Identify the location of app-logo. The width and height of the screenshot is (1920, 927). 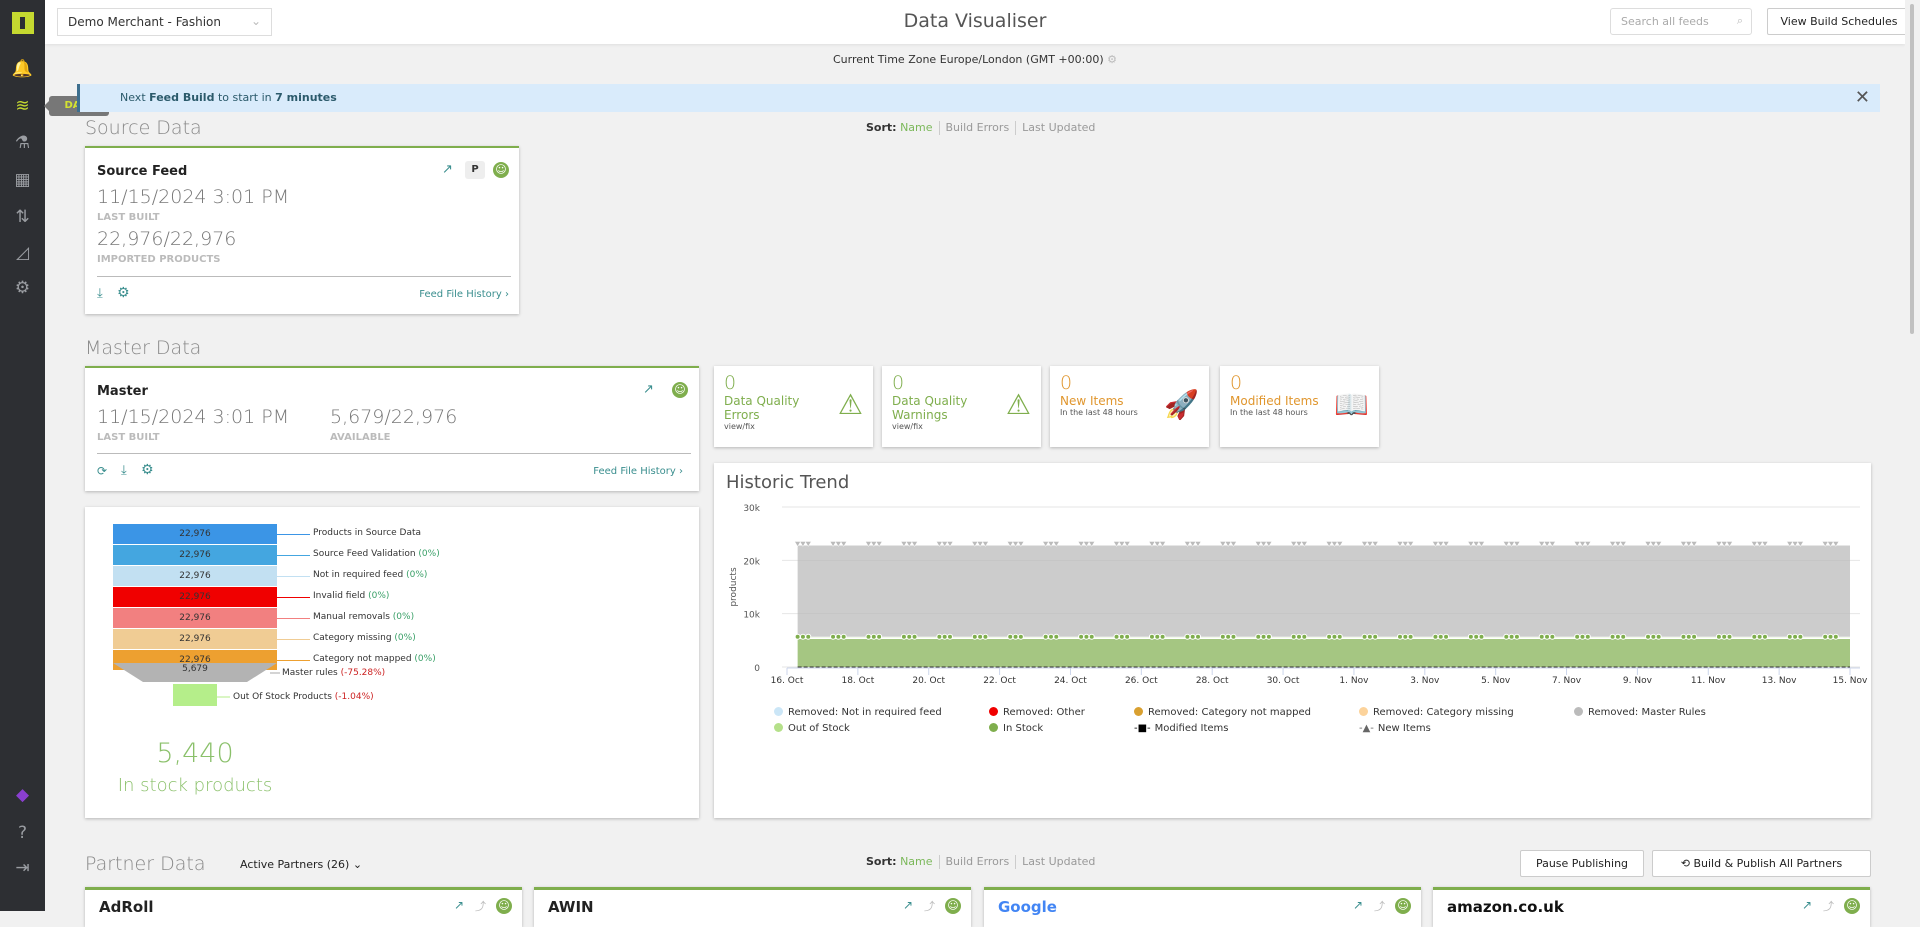
(23, 23).